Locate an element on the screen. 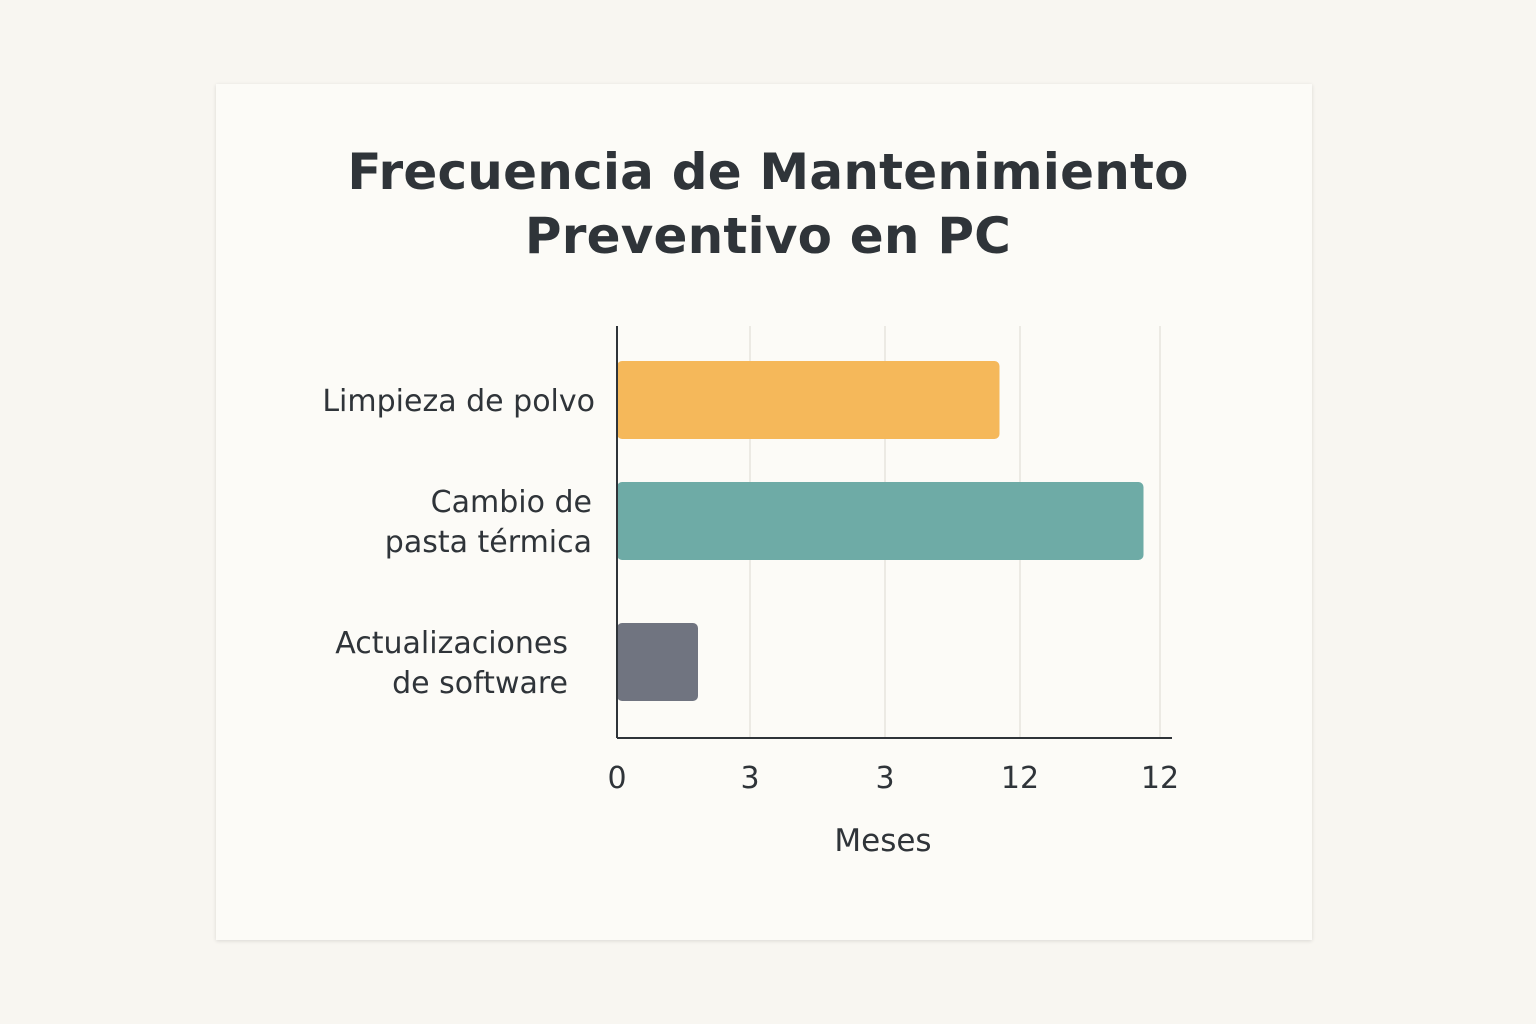  category-label-3-line-2: de software is located at coordinates (480, 683).